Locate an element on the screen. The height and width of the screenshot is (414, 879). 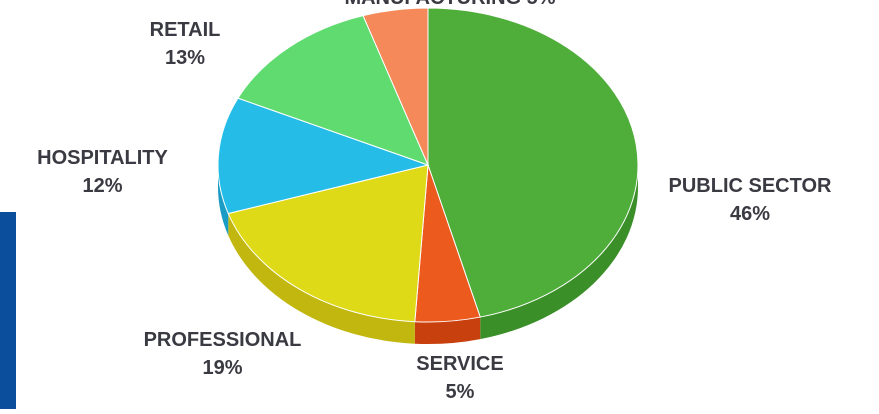
label-hospitality: HOSPITALITY 12% is located at coordinates (102, 172).